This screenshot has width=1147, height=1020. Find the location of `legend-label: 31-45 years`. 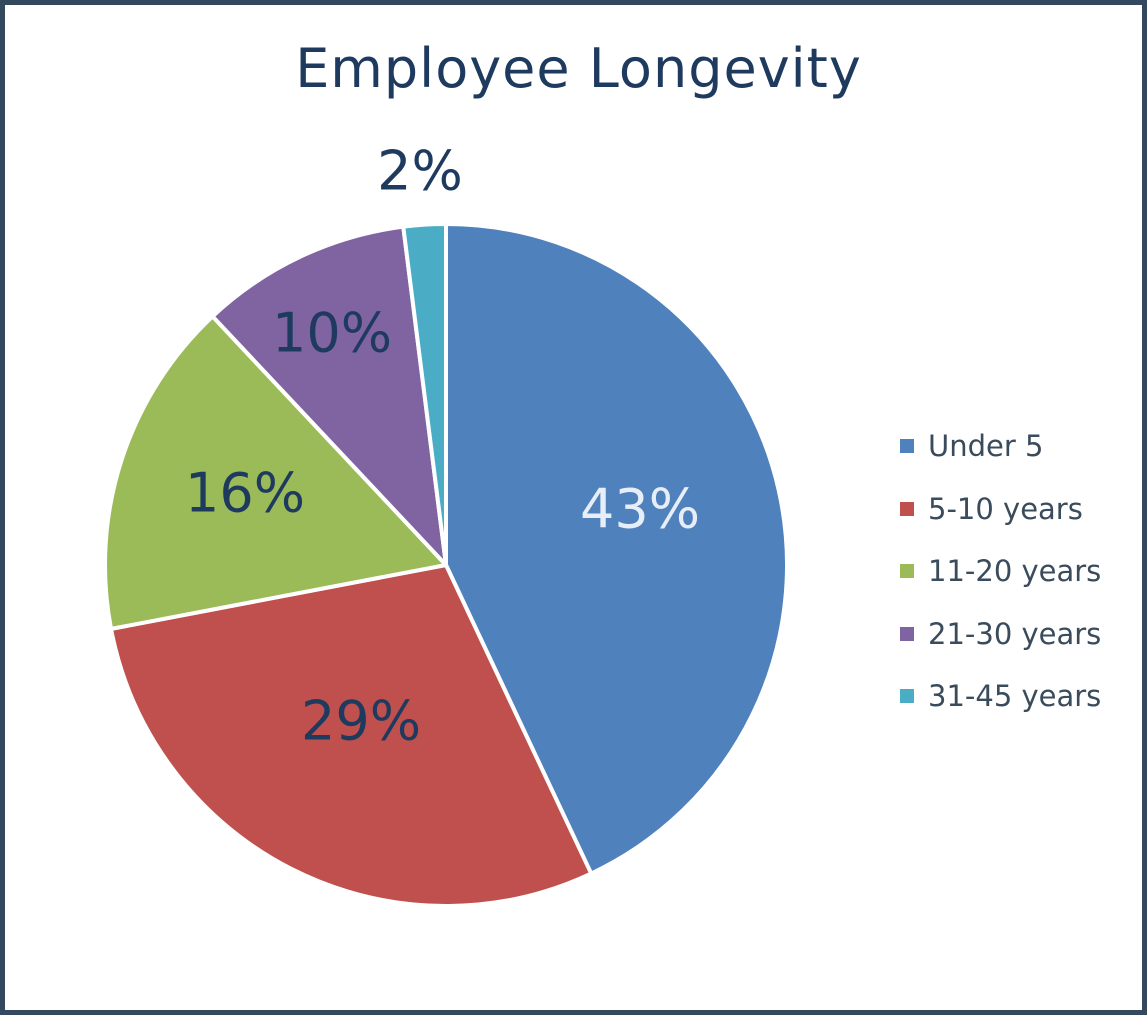

legend-label: 31-45 years is located at coordinates (1015, 696).